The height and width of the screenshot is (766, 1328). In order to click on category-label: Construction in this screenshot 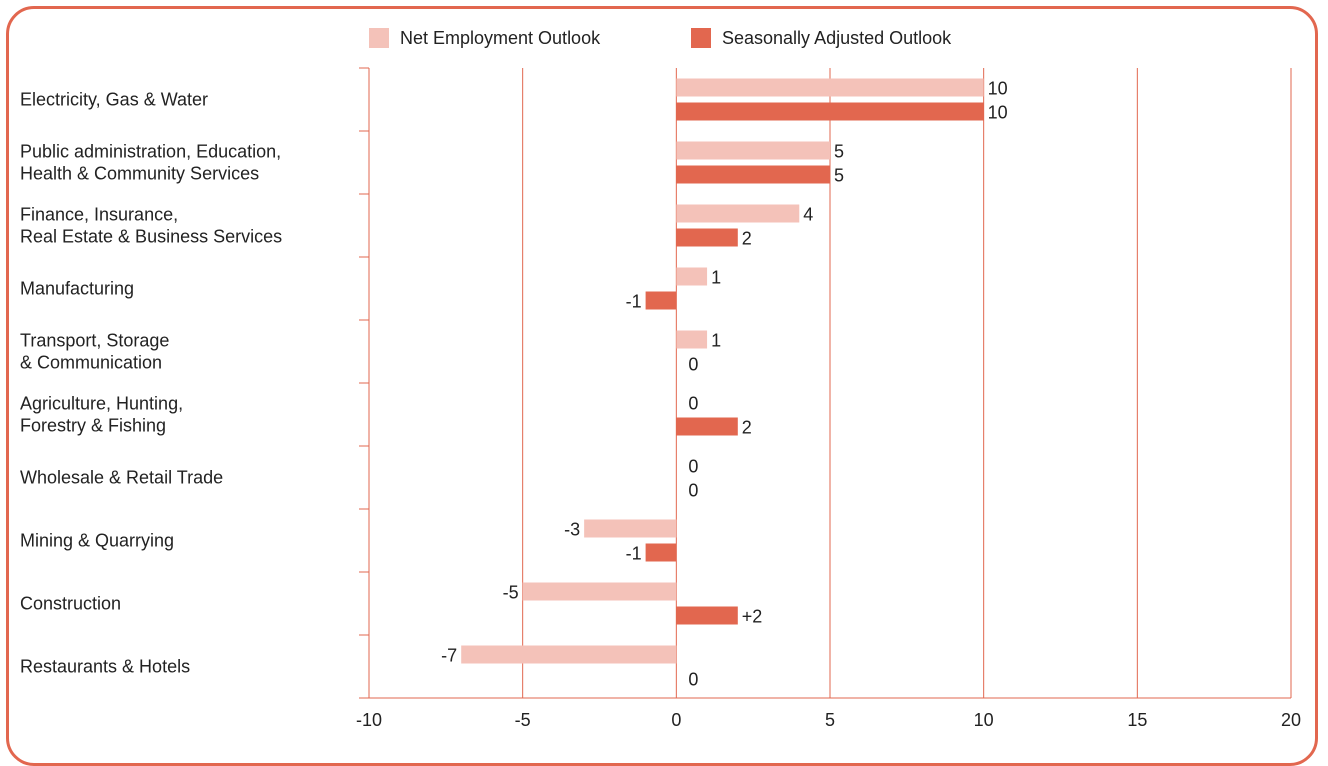, I will do `click(70, 604)`.